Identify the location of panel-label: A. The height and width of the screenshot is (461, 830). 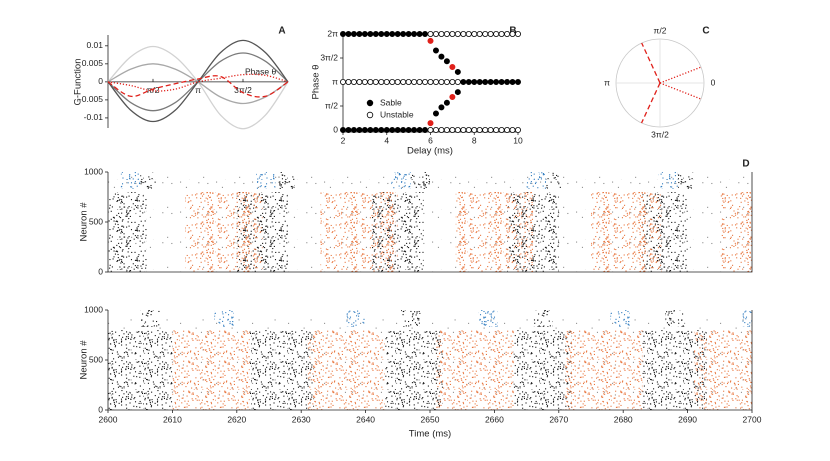
(281, 31).